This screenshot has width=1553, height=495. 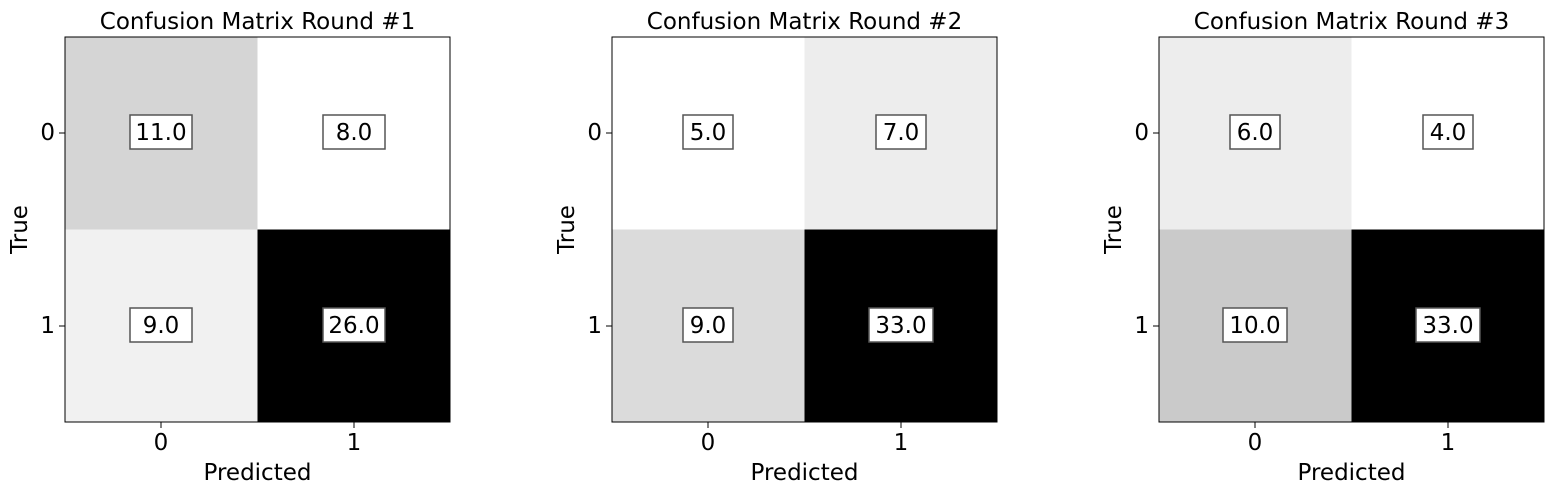 I want to click on cell-value: 8.0, so click(x=354, y=133).